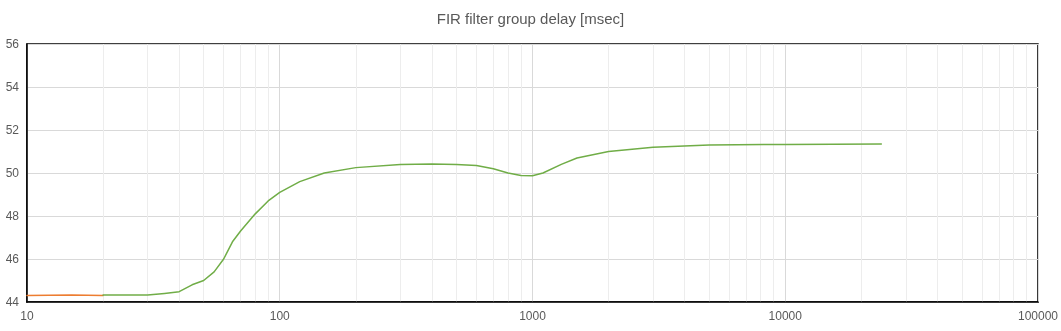  I want to click on x-tick-label: 100000, so click(1038, 316).